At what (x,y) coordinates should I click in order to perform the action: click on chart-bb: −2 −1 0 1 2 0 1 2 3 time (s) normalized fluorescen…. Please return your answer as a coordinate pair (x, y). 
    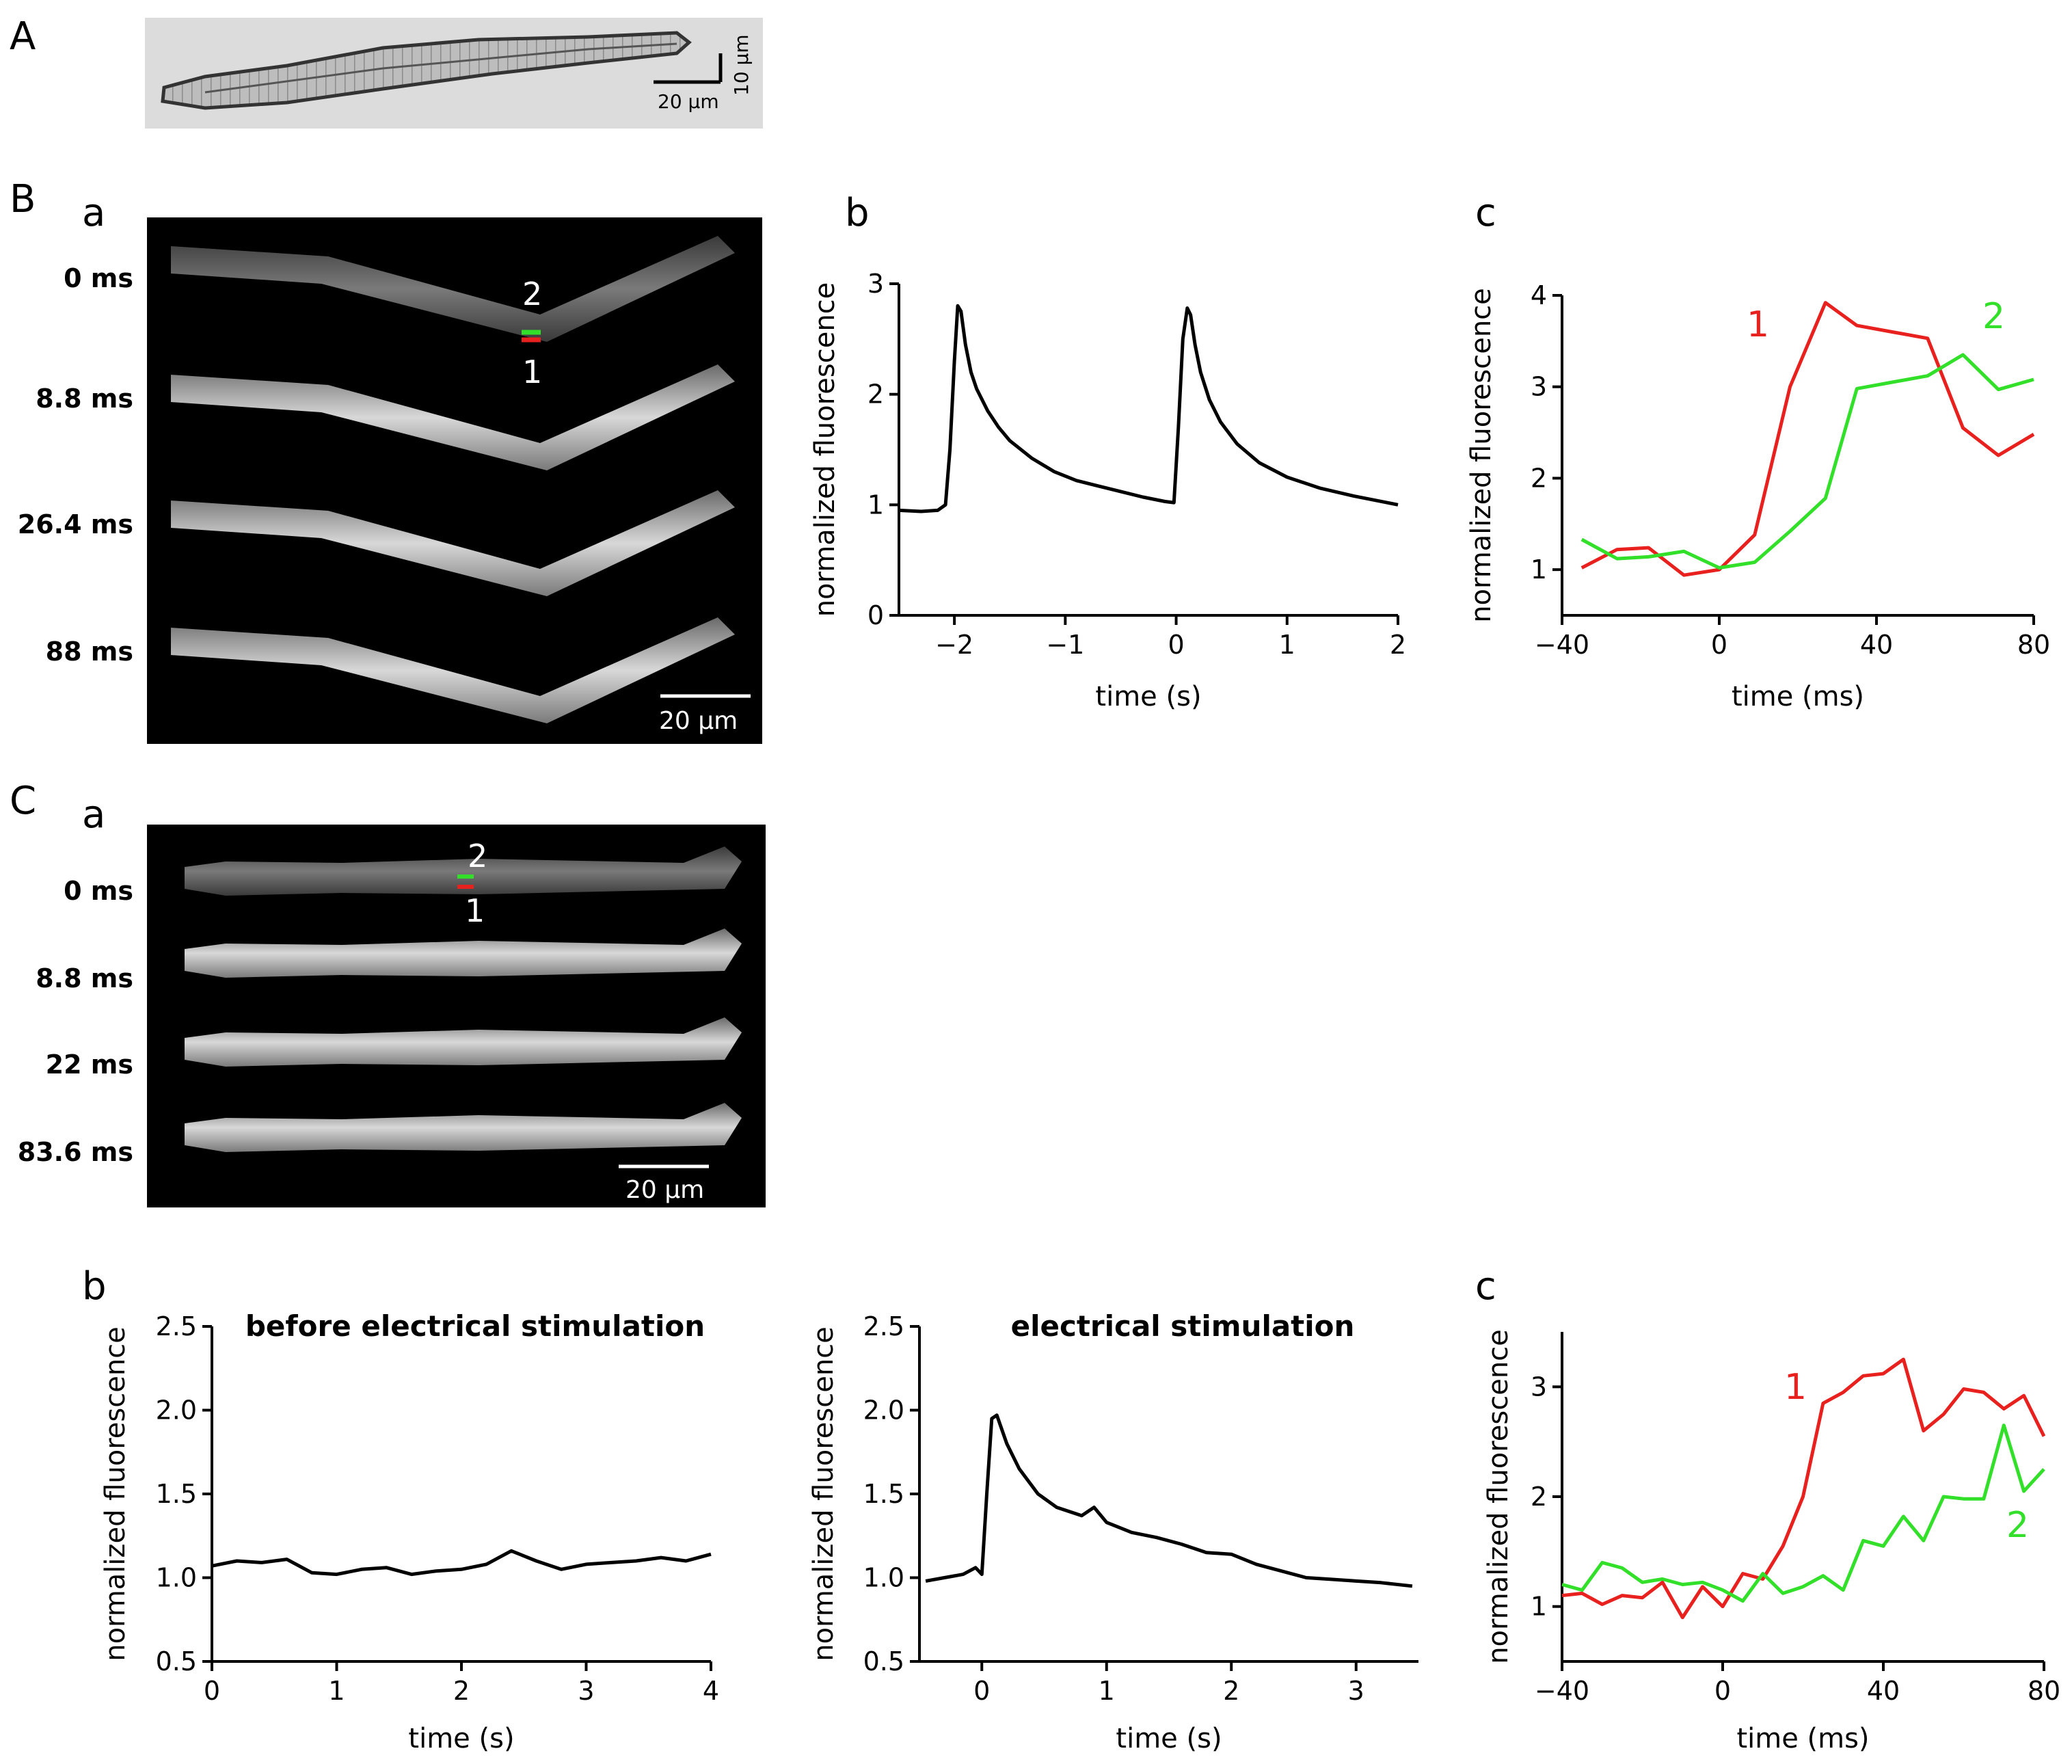
    Looking at the image, I should click on (1107, 490).